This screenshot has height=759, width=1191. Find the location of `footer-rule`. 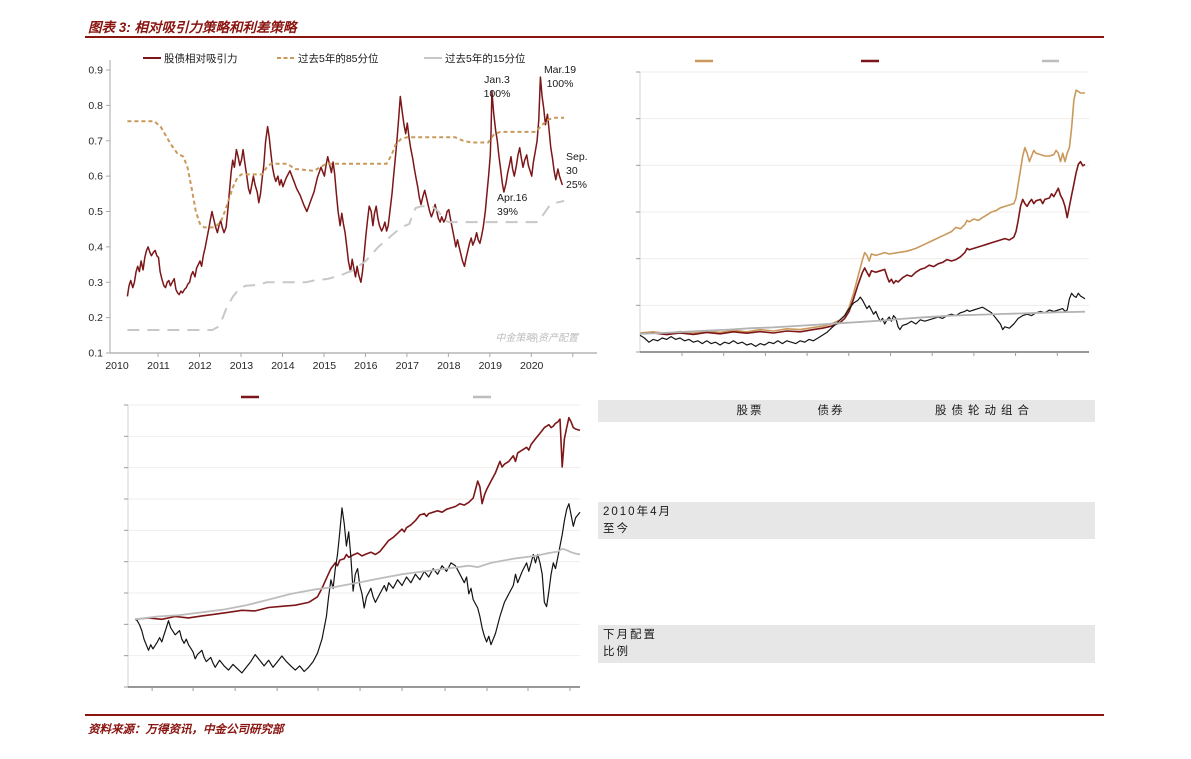

footer-rule is located at coordinates (594, 715).